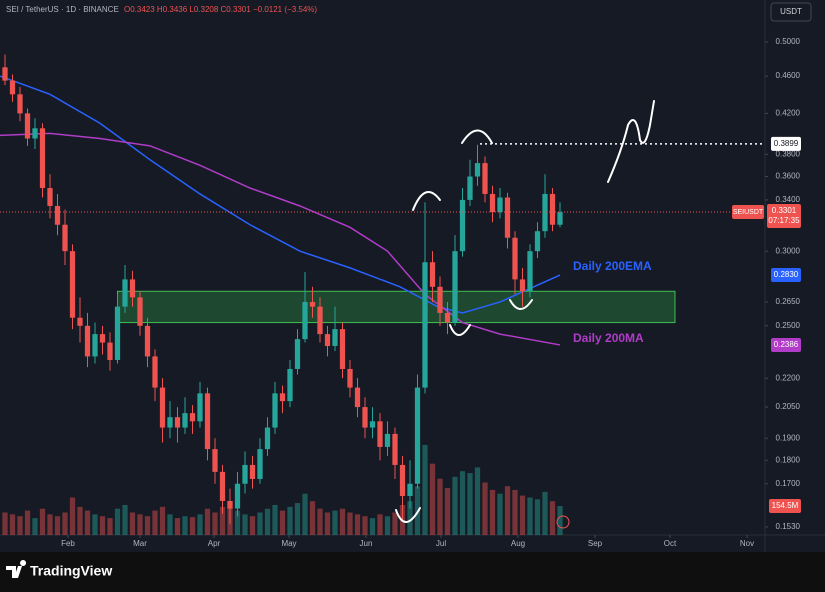 The image size is (825, 592). I want to click on y-tick-label: 0.1530, so click(788, 526).